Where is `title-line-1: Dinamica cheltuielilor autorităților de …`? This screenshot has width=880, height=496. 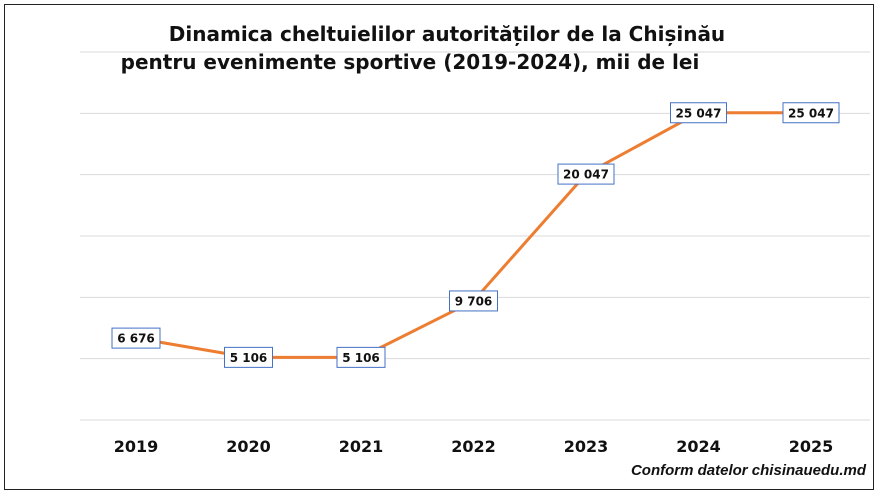
title-line-1: Dinamica cheltuielilor autorităților de … is located at coordinates (447, 34).